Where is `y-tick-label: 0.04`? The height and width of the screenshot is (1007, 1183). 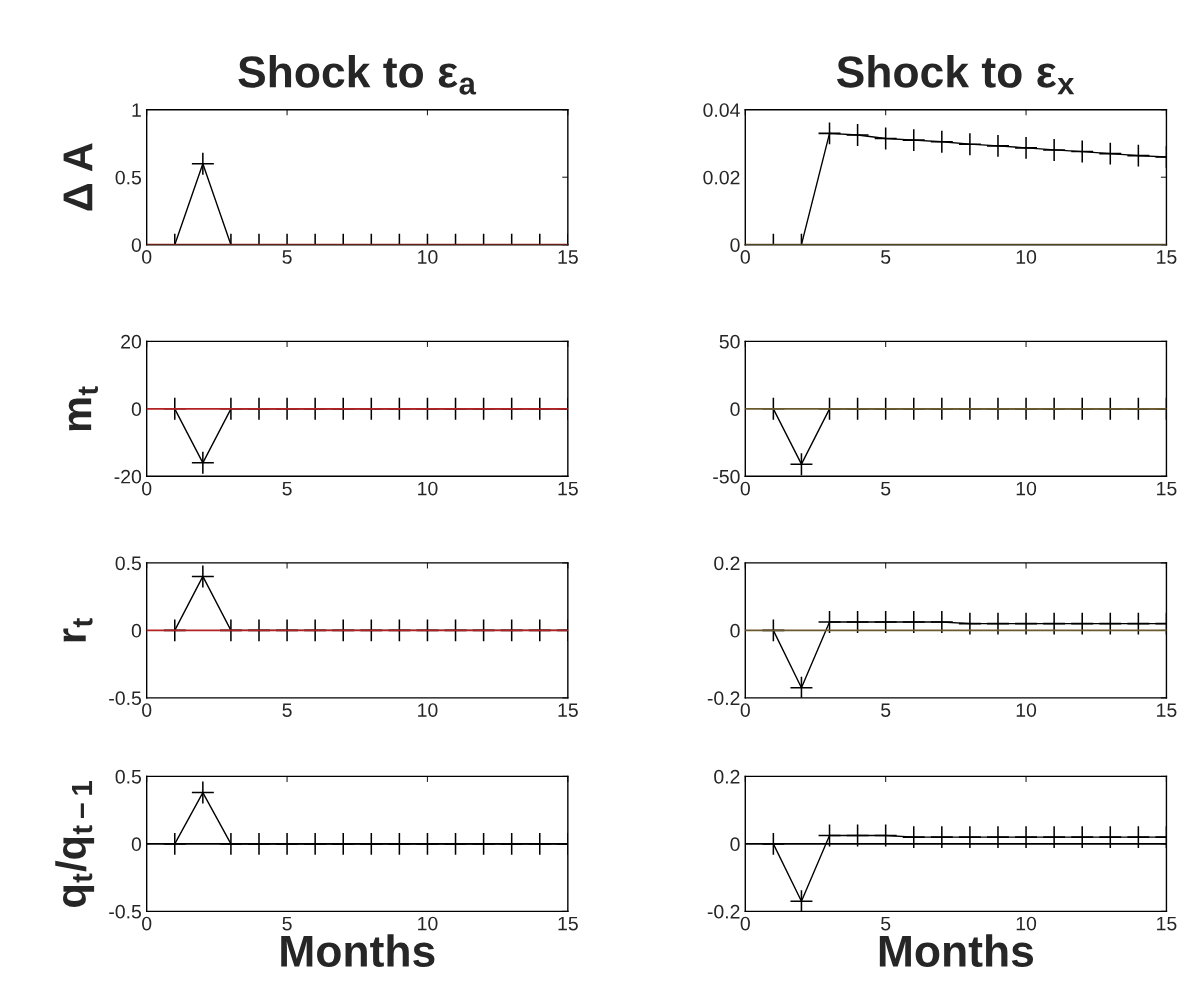 y-tick-label: 0.04 is located at coordinates (721, 110).